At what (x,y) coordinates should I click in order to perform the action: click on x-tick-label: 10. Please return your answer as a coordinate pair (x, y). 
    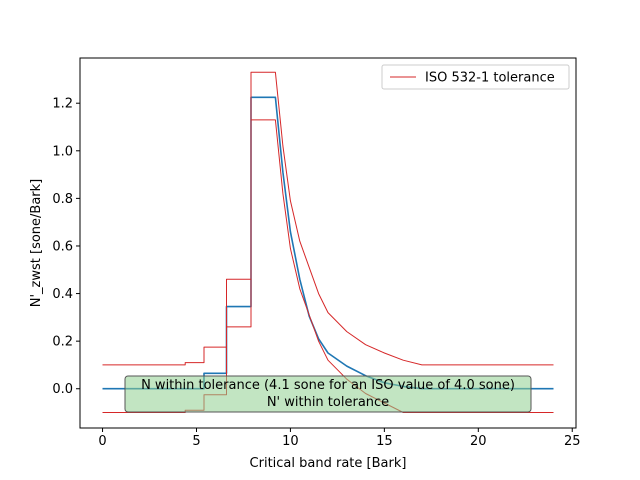
    Looking at the image, I should click on (290, 441).